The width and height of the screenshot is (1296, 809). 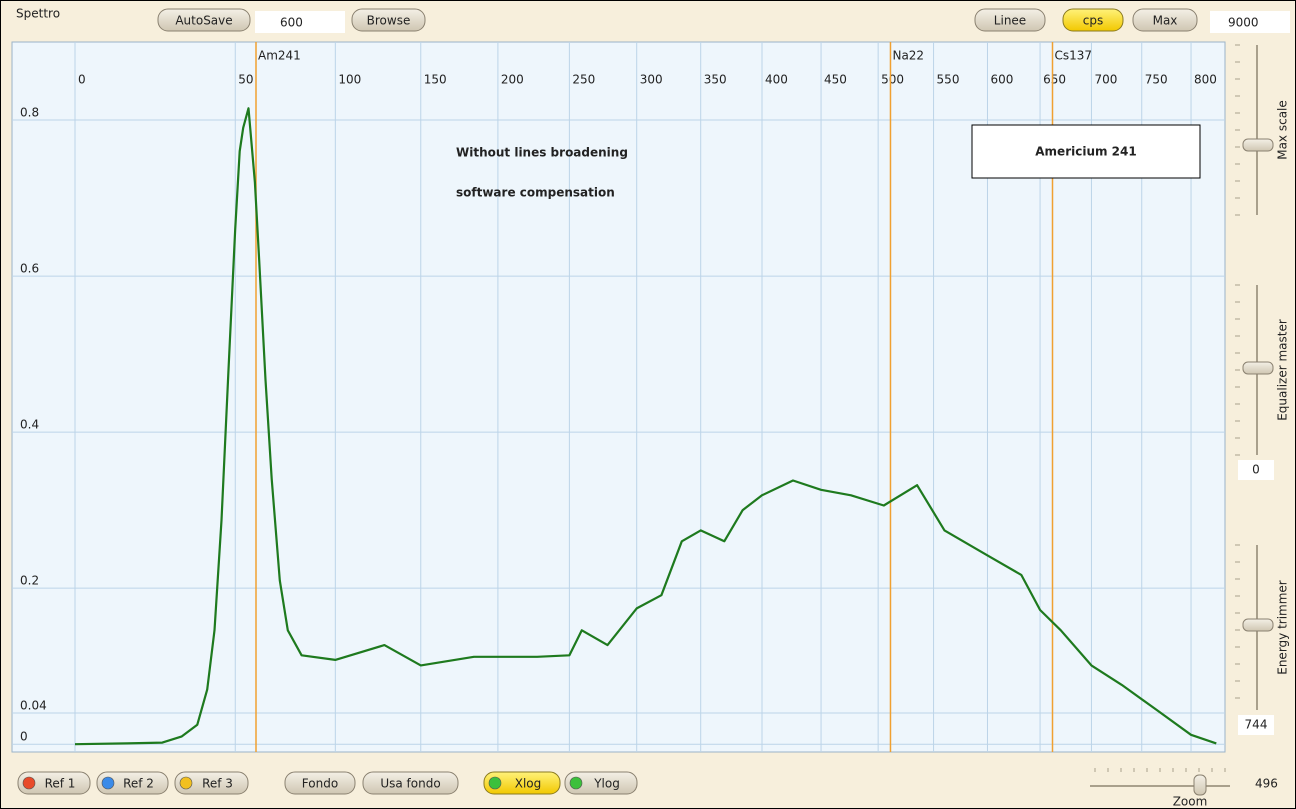 I want to click on button-label: Ylog, so click(x=606, y=784).